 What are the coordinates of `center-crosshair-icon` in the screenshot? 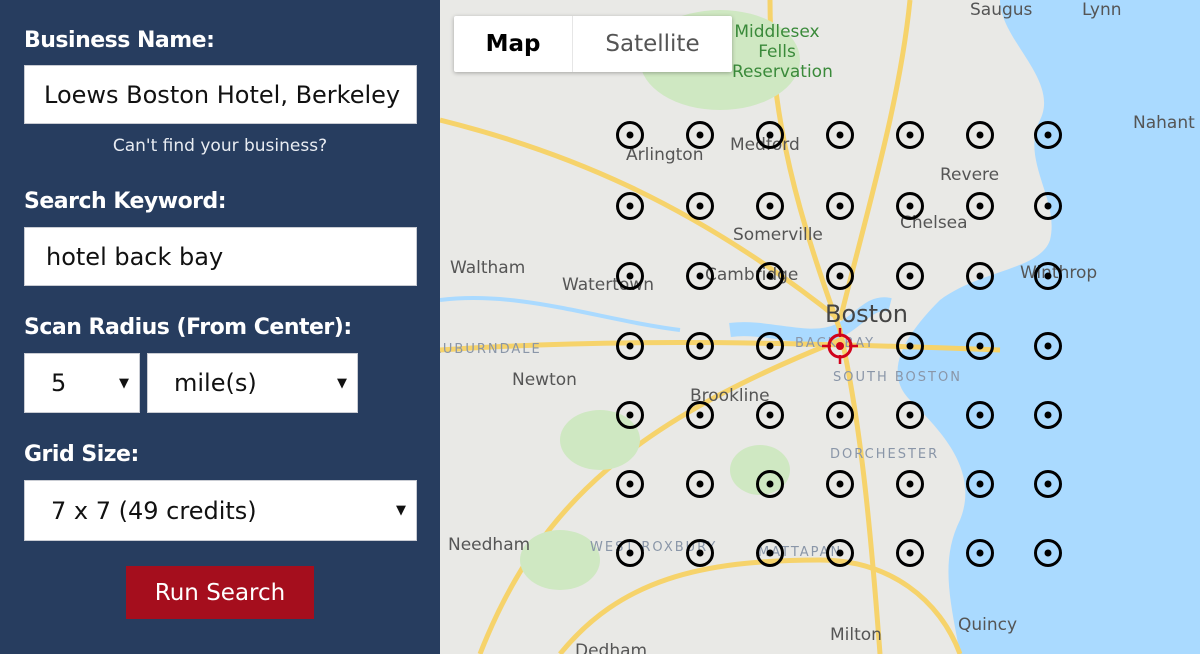 It's located at (840, 346).